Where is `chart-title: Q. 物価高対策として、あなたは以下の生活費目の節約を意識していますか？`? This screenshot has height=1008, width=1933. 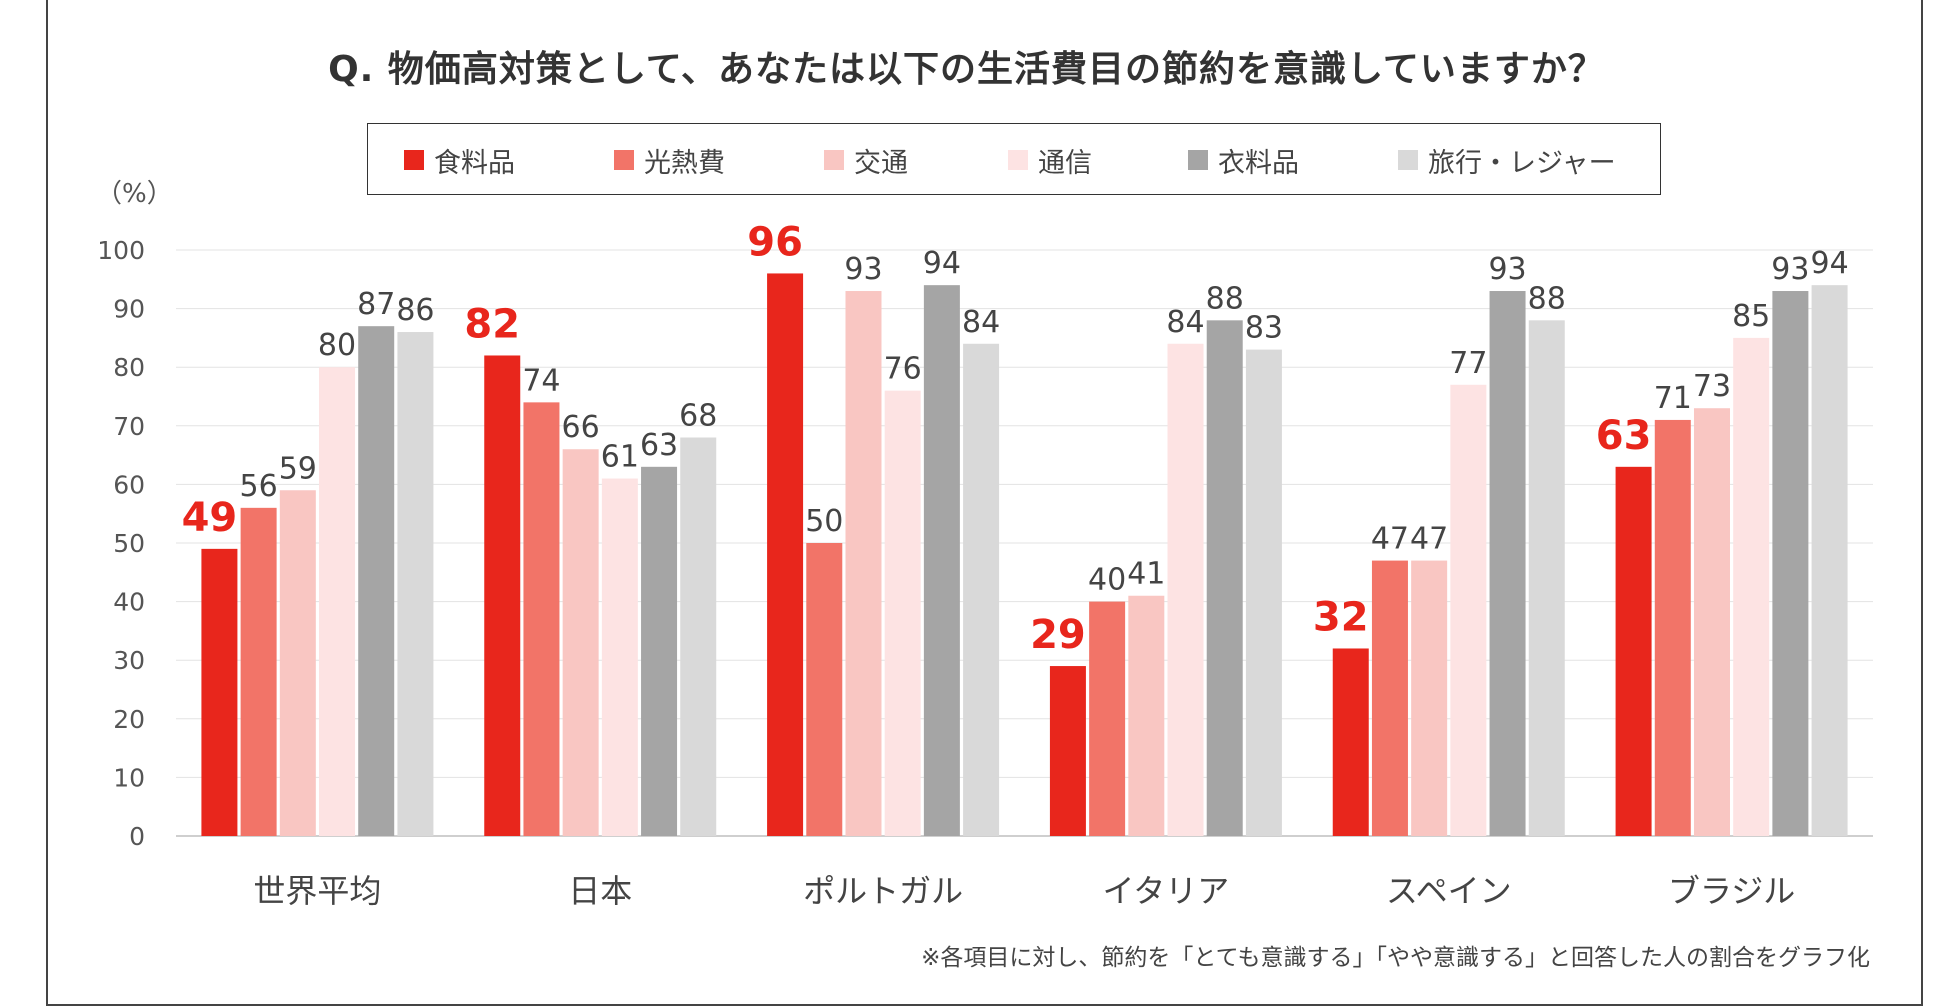
chart-title: Q. 物価高対策として、あなたは以下の生活費目の節約を意識していますか？ is located at coordinates (966, 69).